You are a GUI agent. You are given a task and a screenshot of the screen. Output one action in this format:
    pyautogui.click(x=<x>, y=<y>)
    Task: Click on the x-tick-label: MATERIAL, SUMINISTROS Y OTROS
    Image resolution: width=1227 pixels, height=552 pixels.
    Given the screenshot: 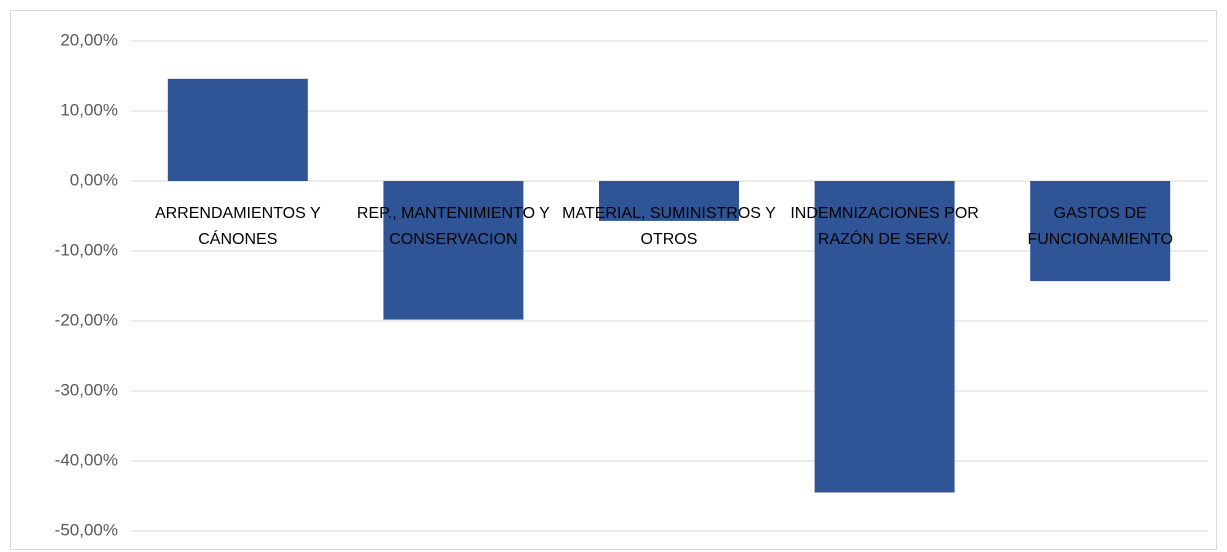 What is the action you would take?
    pyautogui.click(x=669, y=226)
    